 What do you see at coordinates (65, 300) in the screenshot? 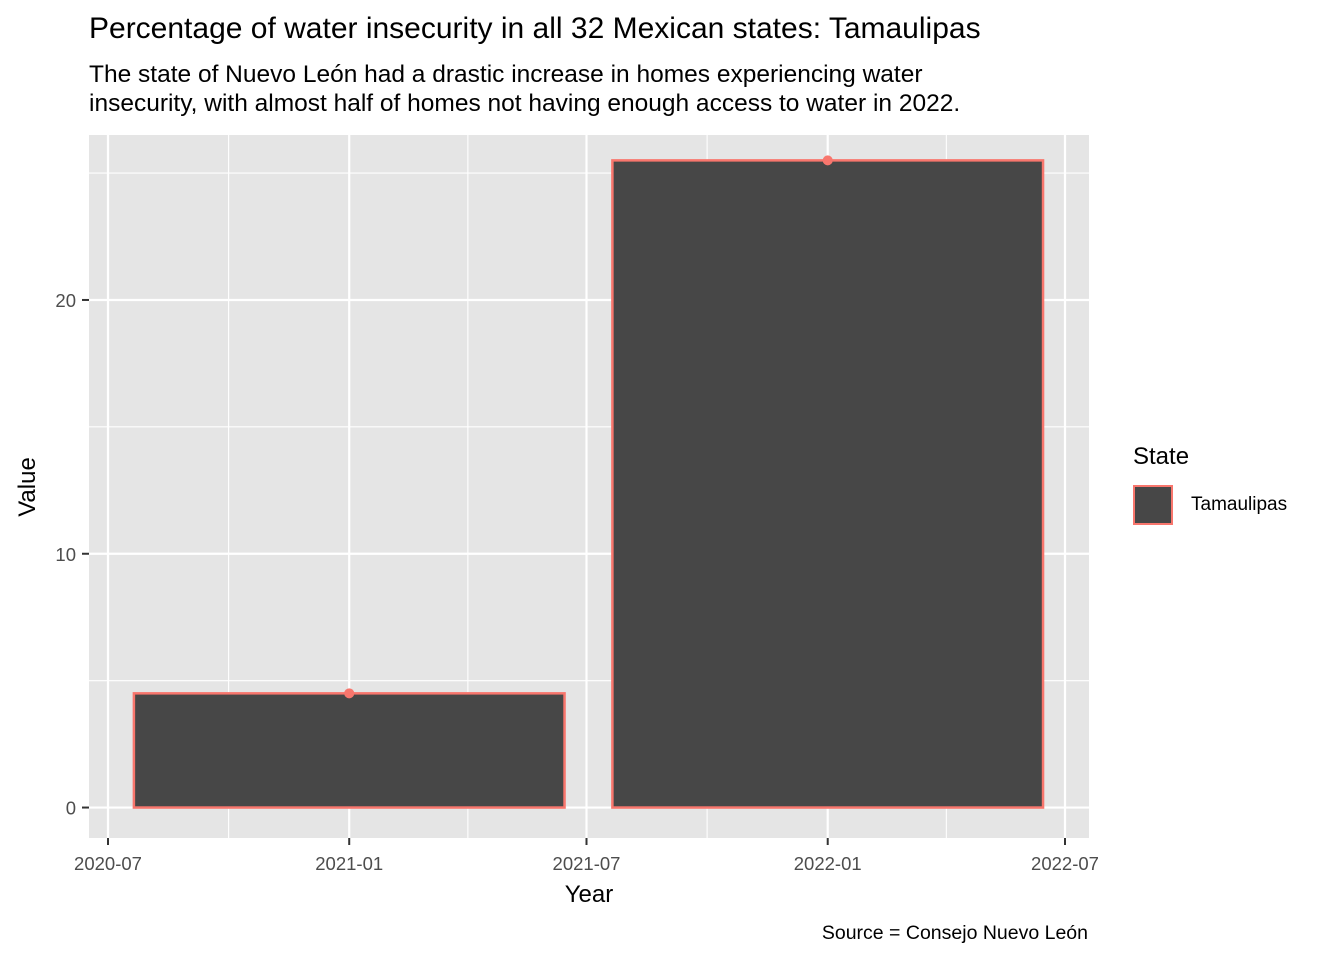
I see `y-tick-label: 20` at bounding box center [65, 300].